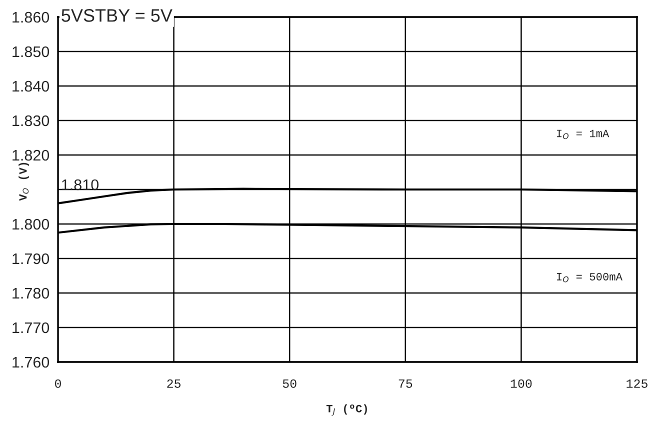 Image resolution: width=651 pixels, height=427 pixels. Describe the element at coordinates (31, 86) in the screenshot. I see `y-tick-label: 1.840` at that location.